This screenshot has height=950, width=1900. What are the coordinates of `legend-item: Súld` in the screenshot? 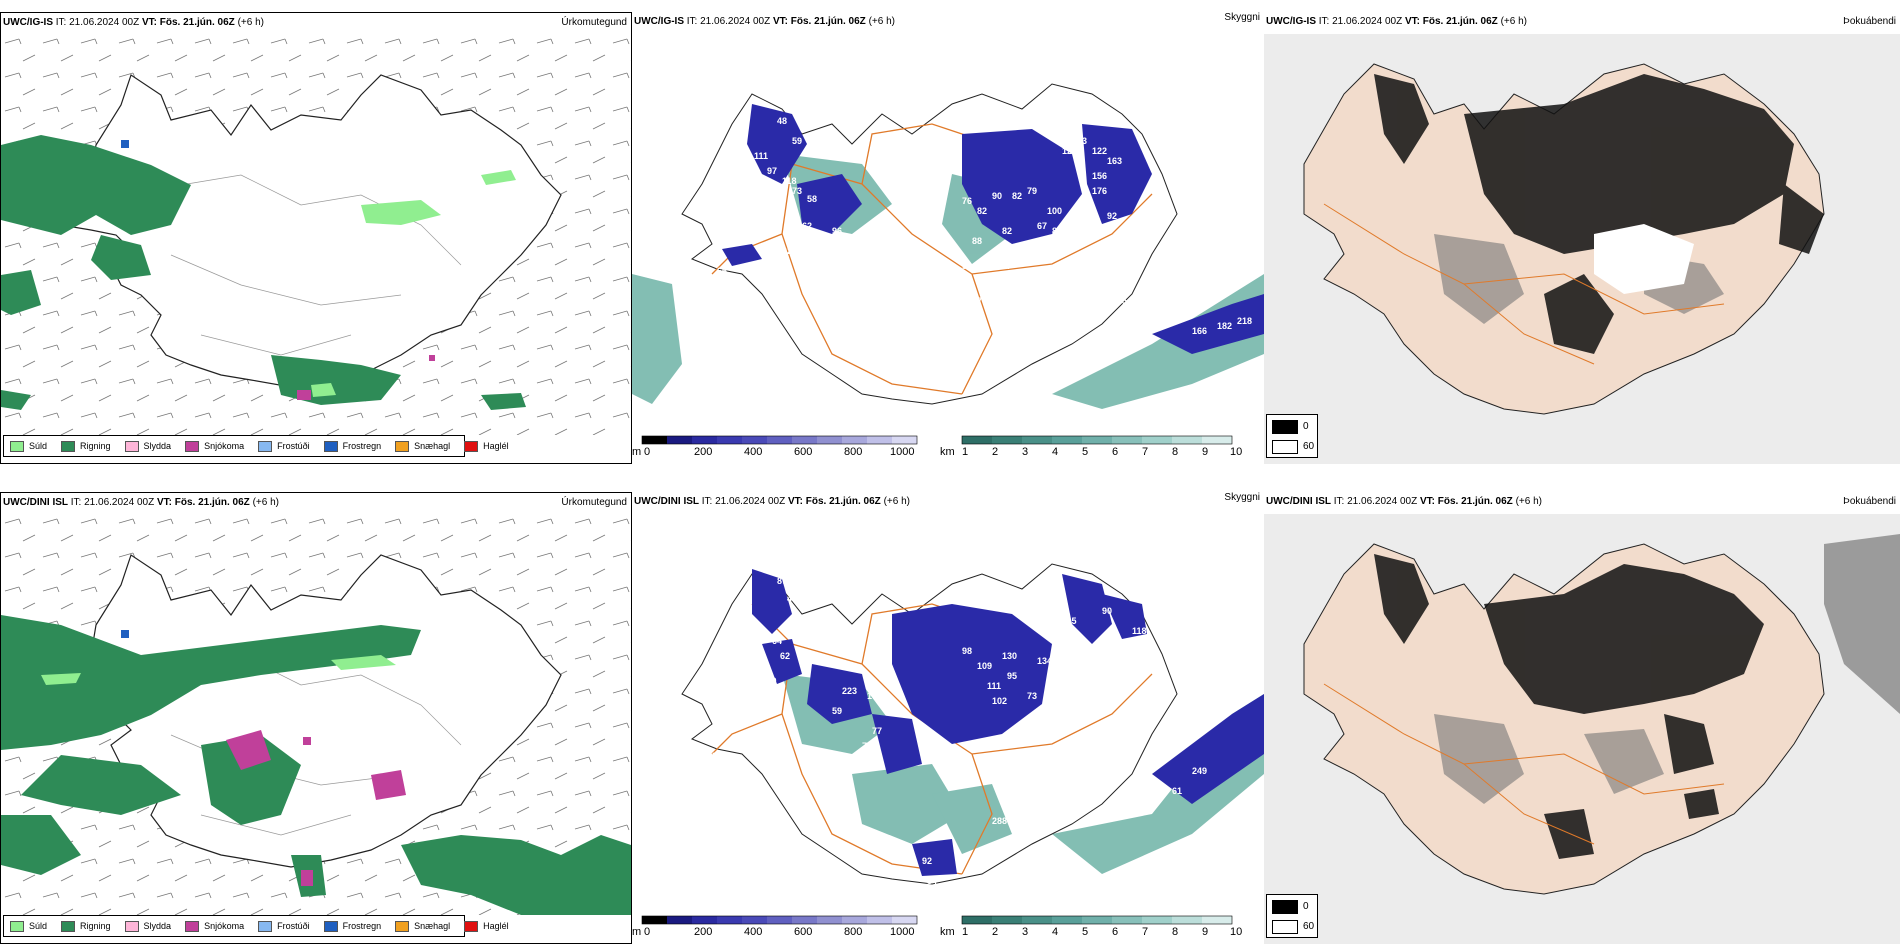 It's located at (28, 446).